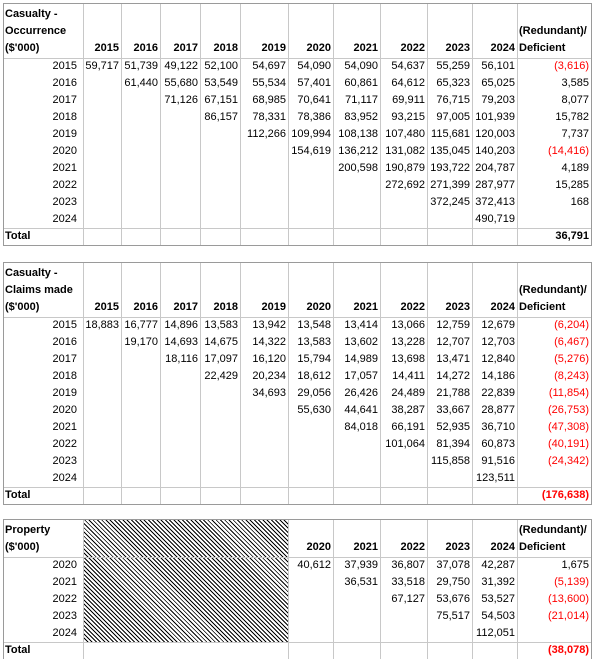  What do you see at coordinates (408, 599) in the screenshot?
I see `cell: 67,127` at bounding box center [408, 599].